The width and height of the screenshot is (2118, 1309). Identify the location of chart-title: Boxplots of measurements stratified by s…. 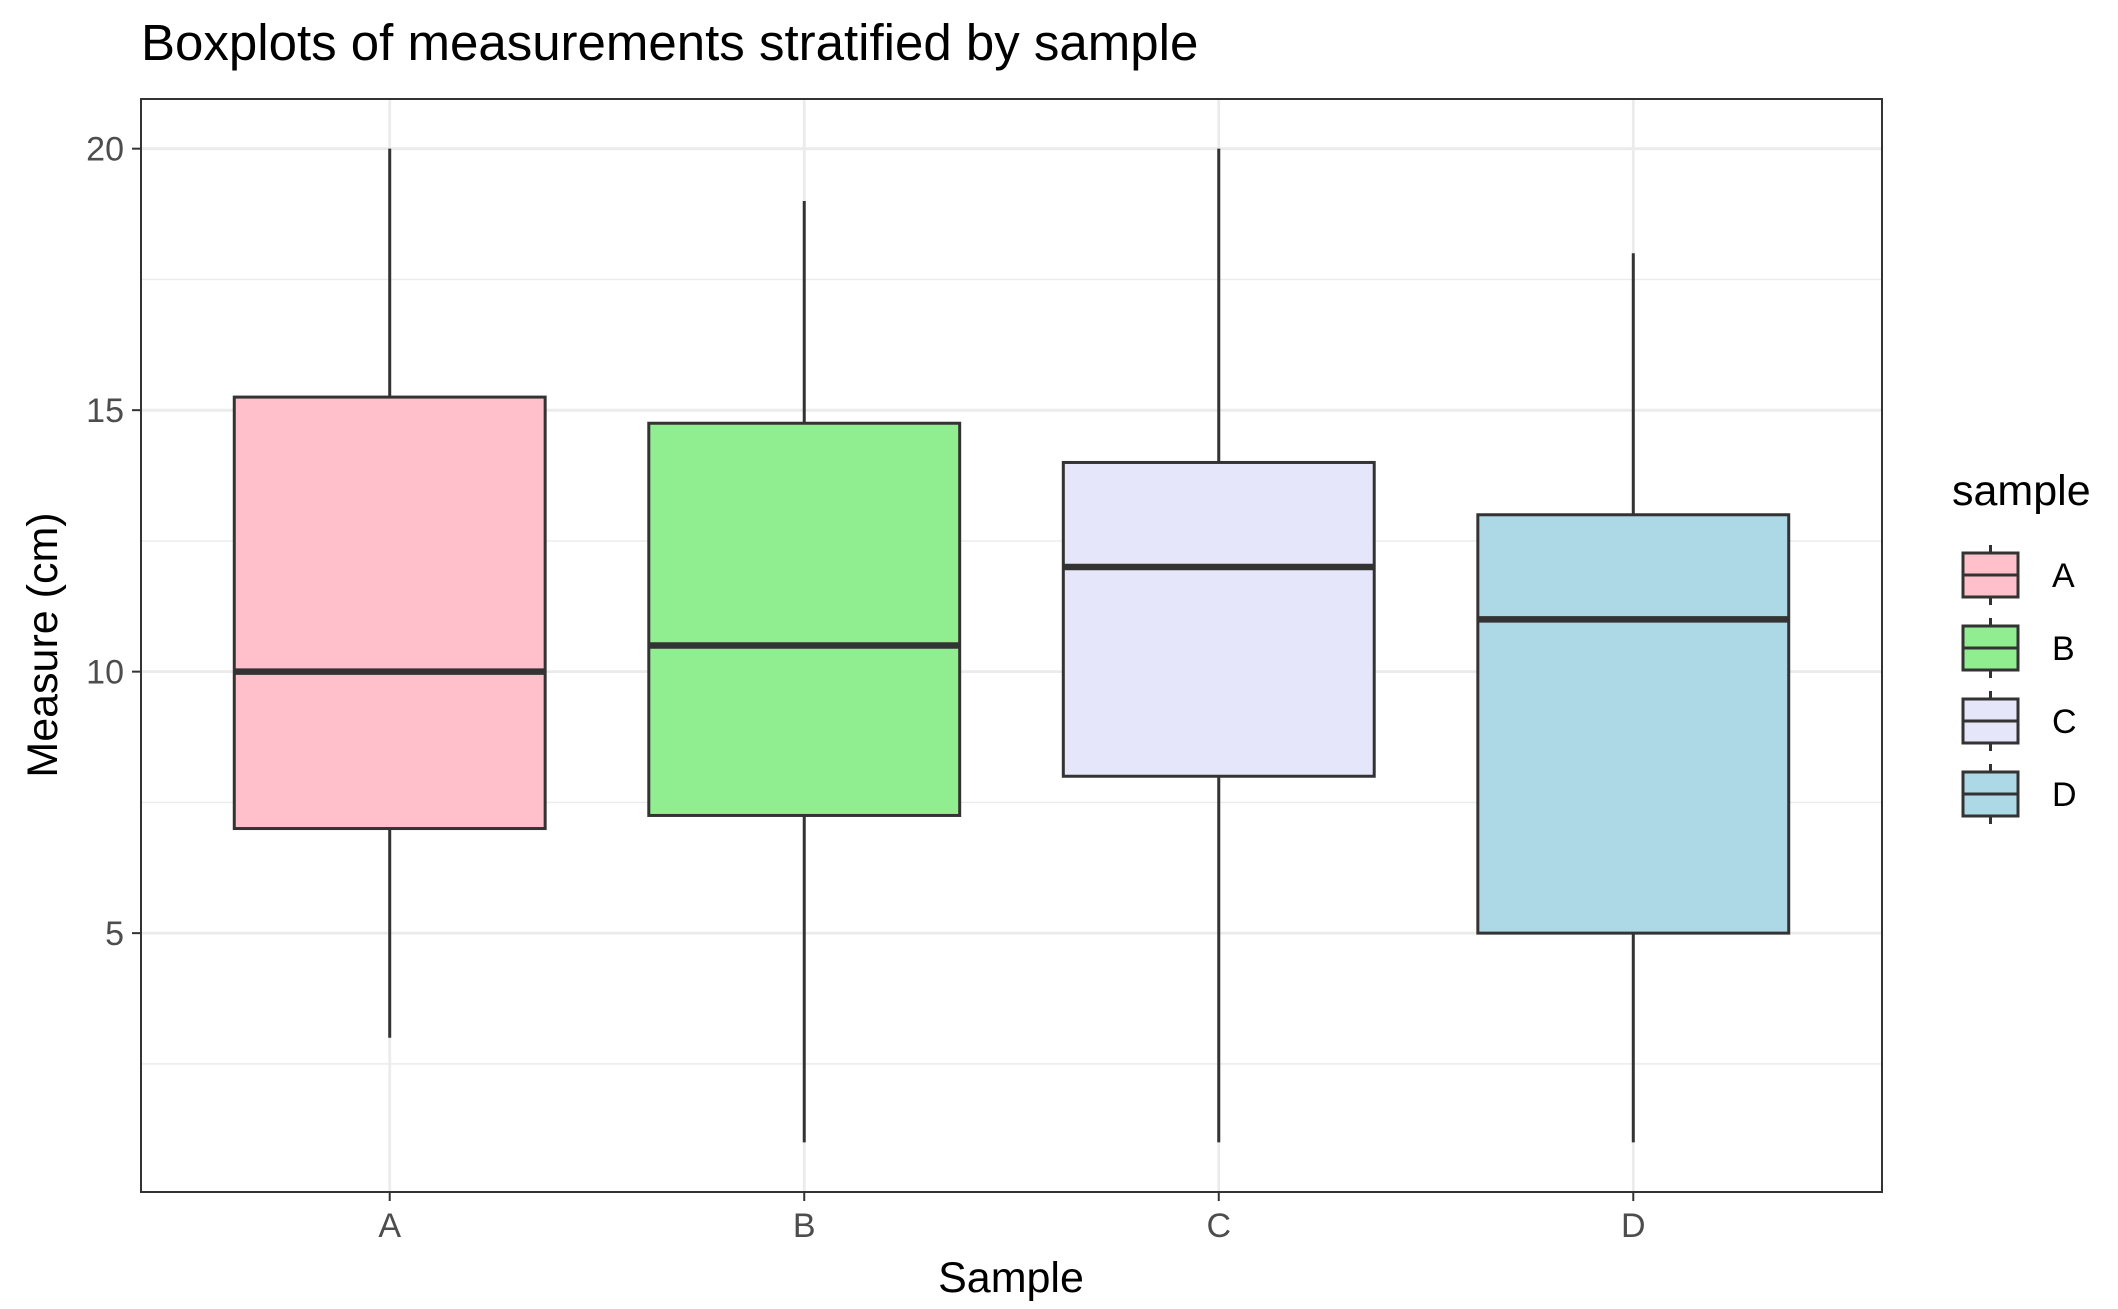
(669, 42).